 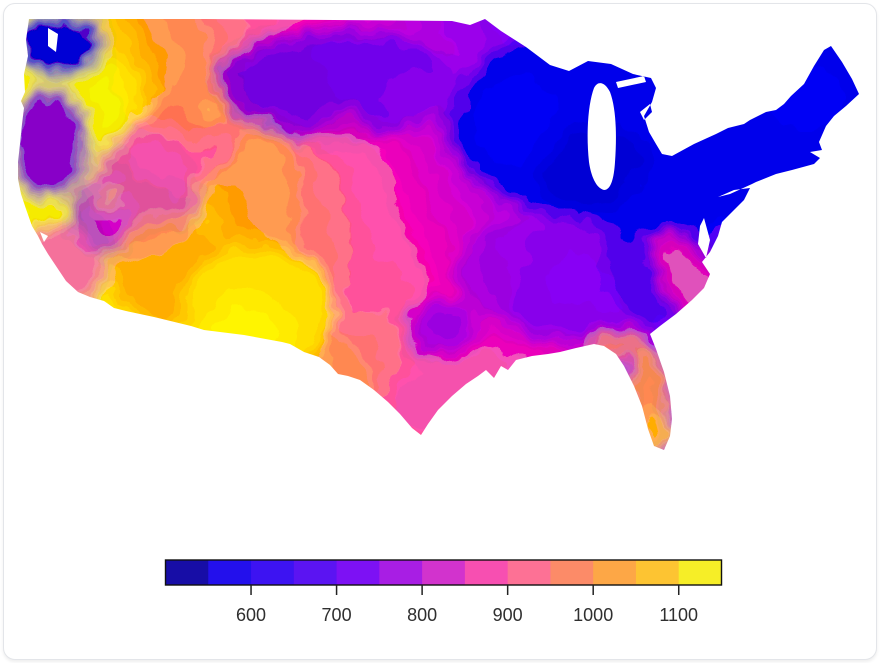 I want to click on colorbar-segments, so click(x=444, y=572).